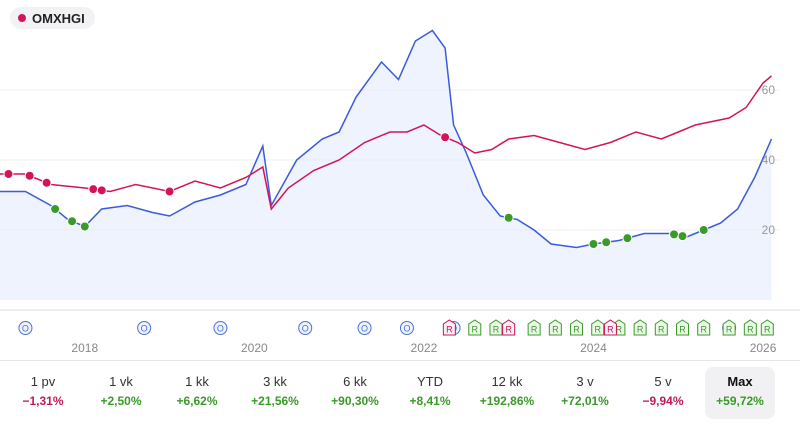  I want to click on event-r-green-icon-8: R, so click(661, 327).